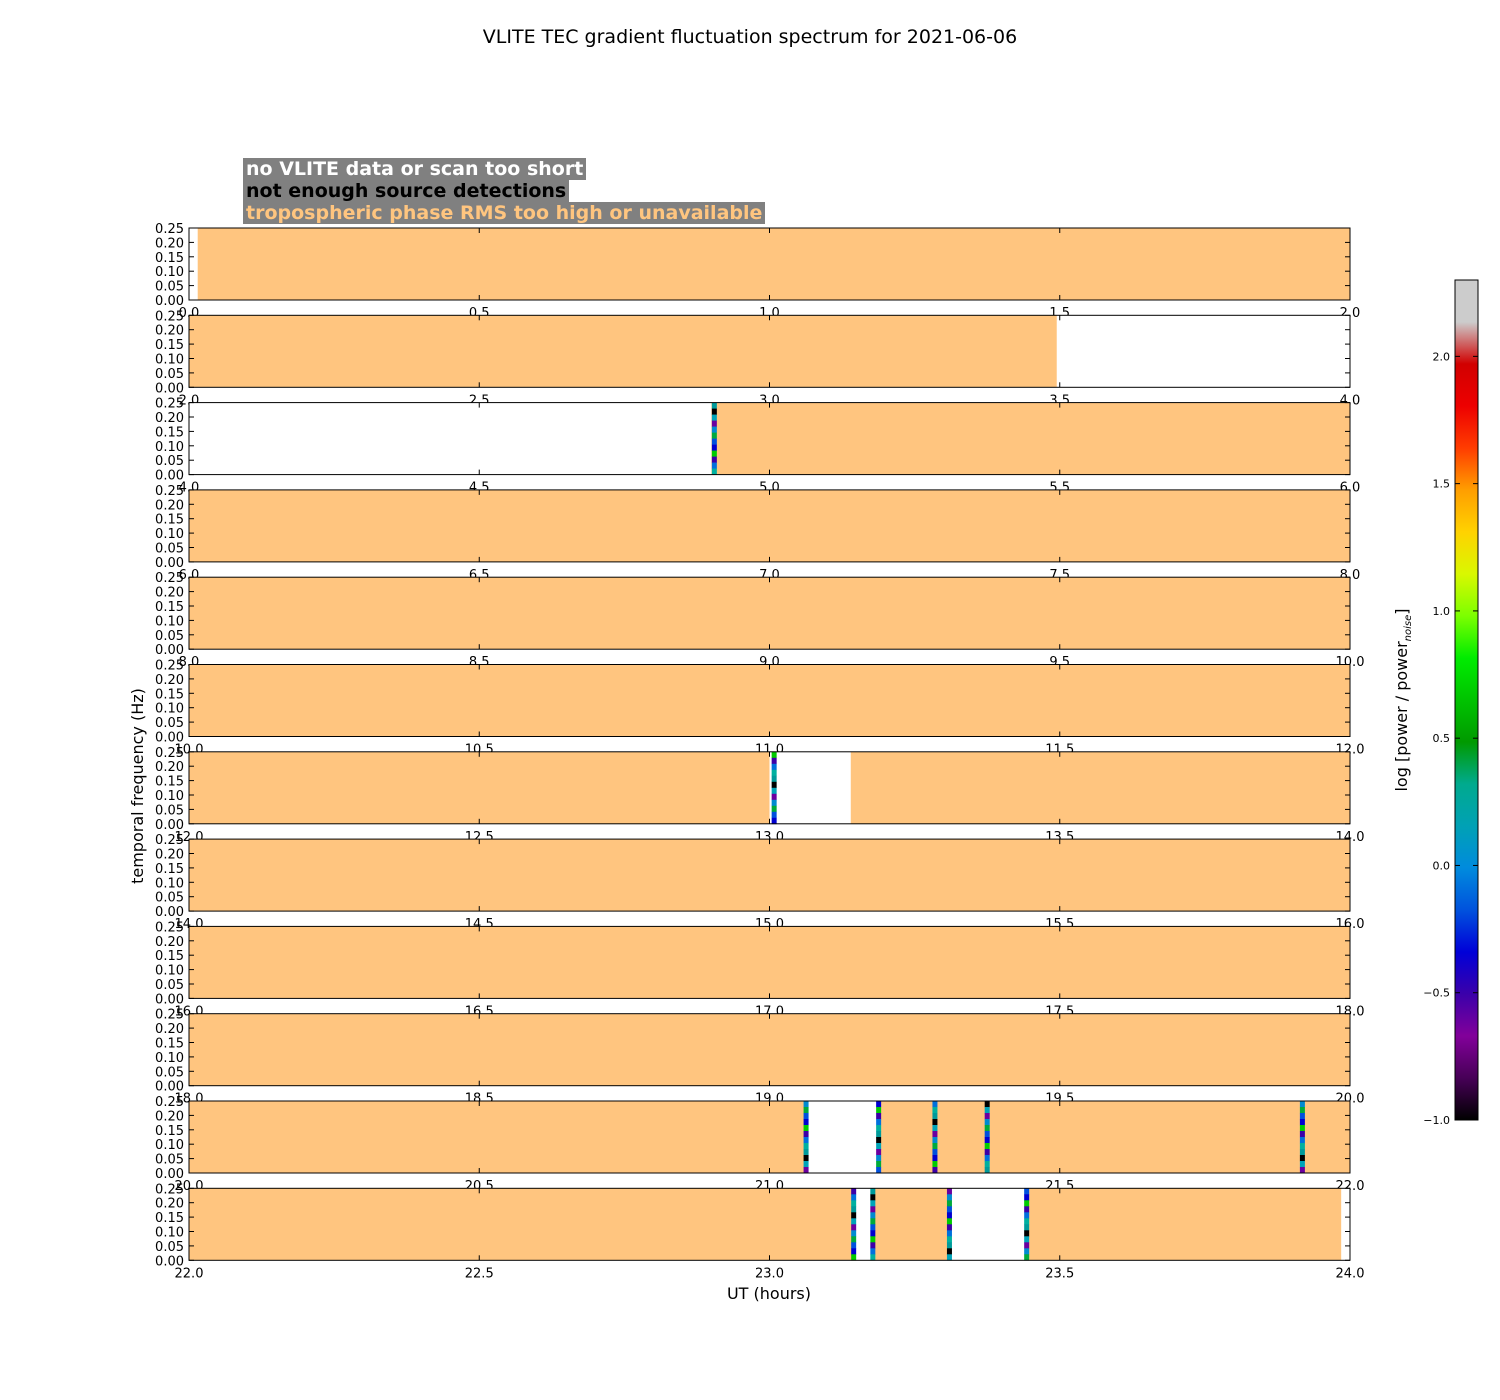 The width and height of the screenshot is (1500, 1400). I want to click on y-tick-label: 0.20, so click(169, 767).